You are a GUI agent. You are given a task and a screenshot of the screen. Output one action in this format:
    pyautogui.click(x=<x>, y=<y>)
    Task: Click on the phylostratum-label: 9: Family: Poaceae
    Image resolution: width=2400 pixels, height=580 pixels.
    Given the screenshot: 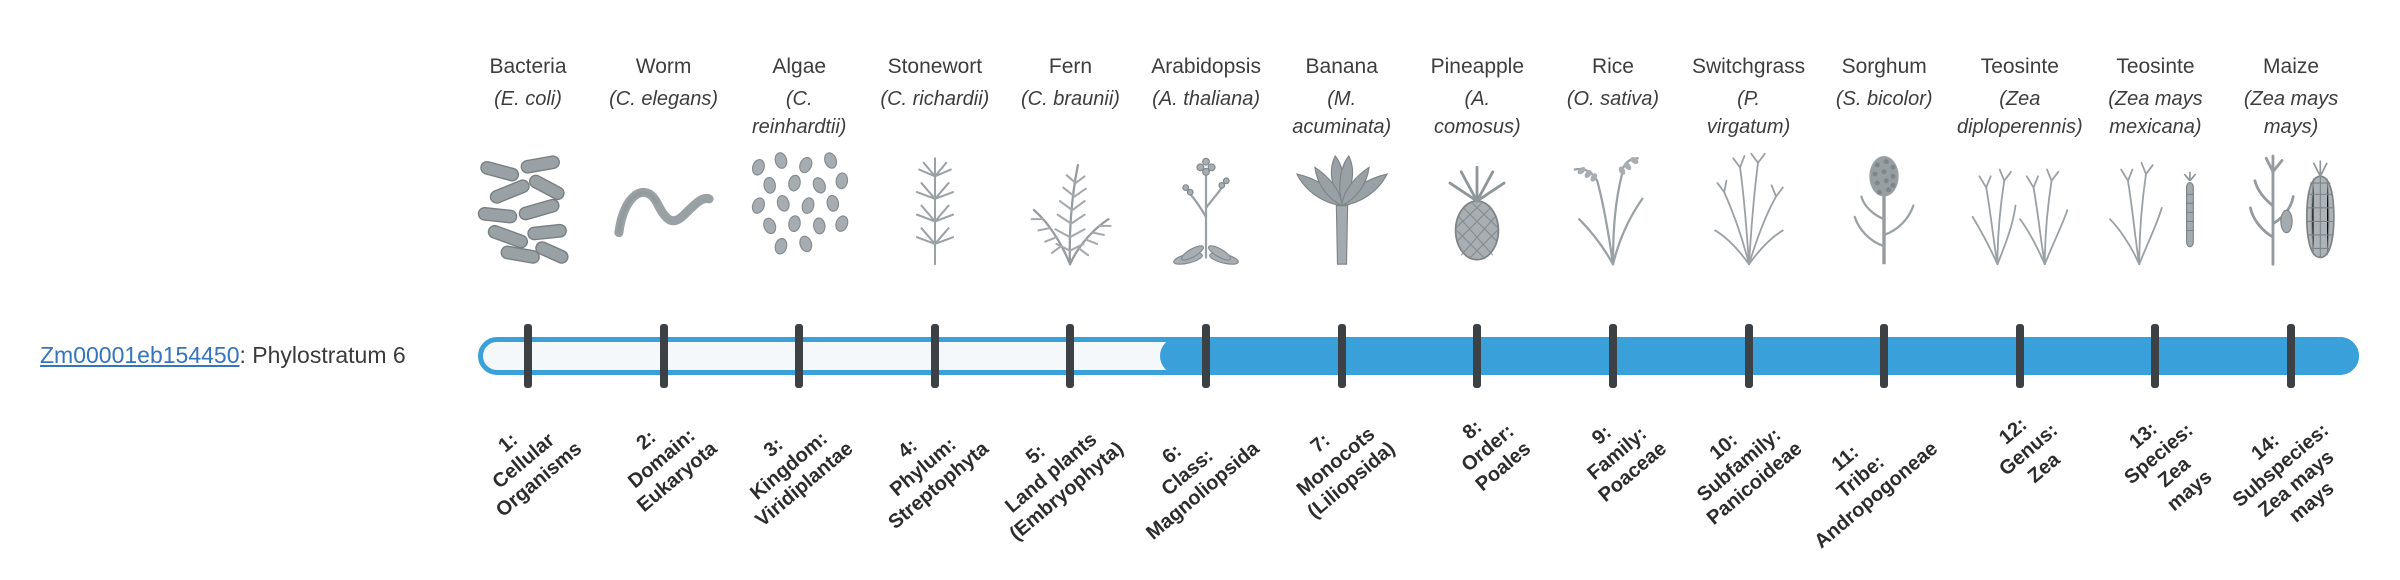 What is the action you would take?
    pyautogui.click(x=1627, y=464)
    